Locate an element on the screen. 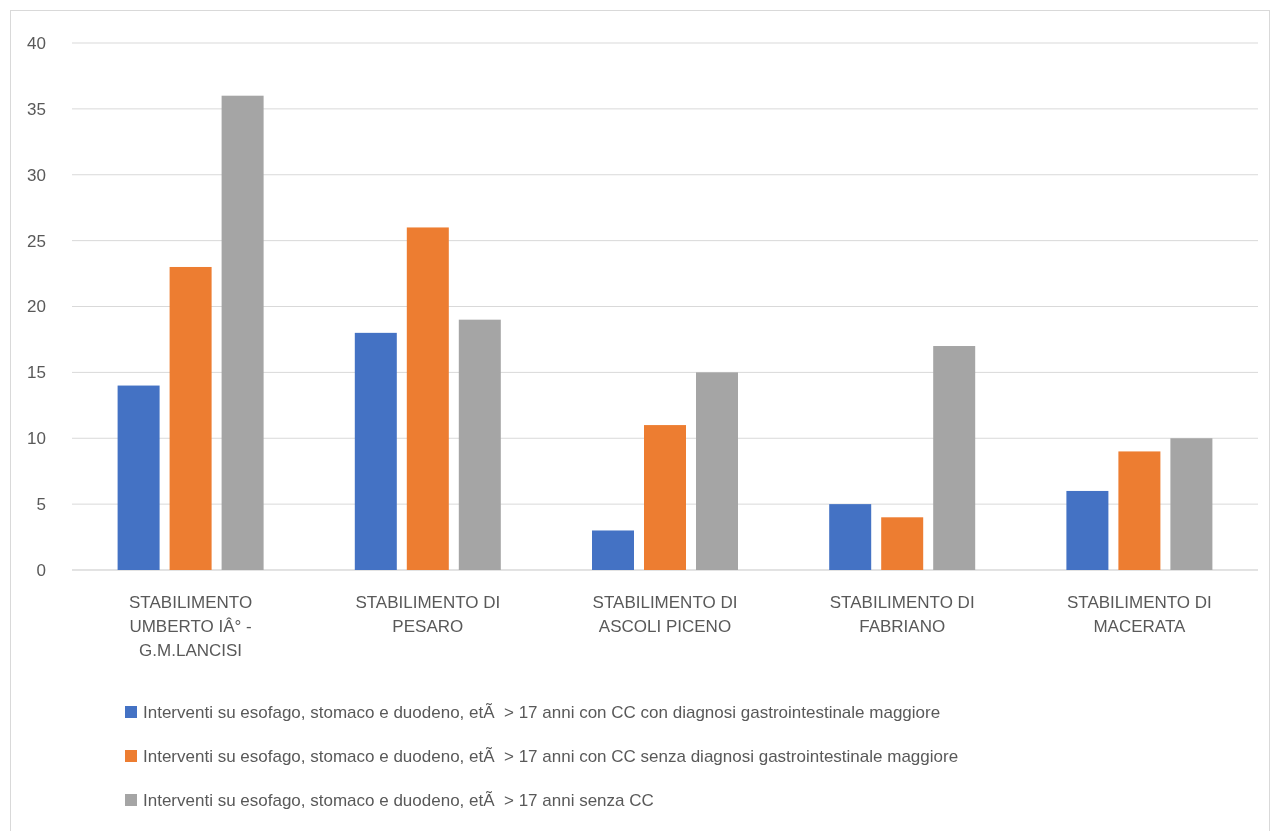 The width and height of the screenshot is (1279, 831). y-tick-label: 0 is located at coordinates (41, 570).